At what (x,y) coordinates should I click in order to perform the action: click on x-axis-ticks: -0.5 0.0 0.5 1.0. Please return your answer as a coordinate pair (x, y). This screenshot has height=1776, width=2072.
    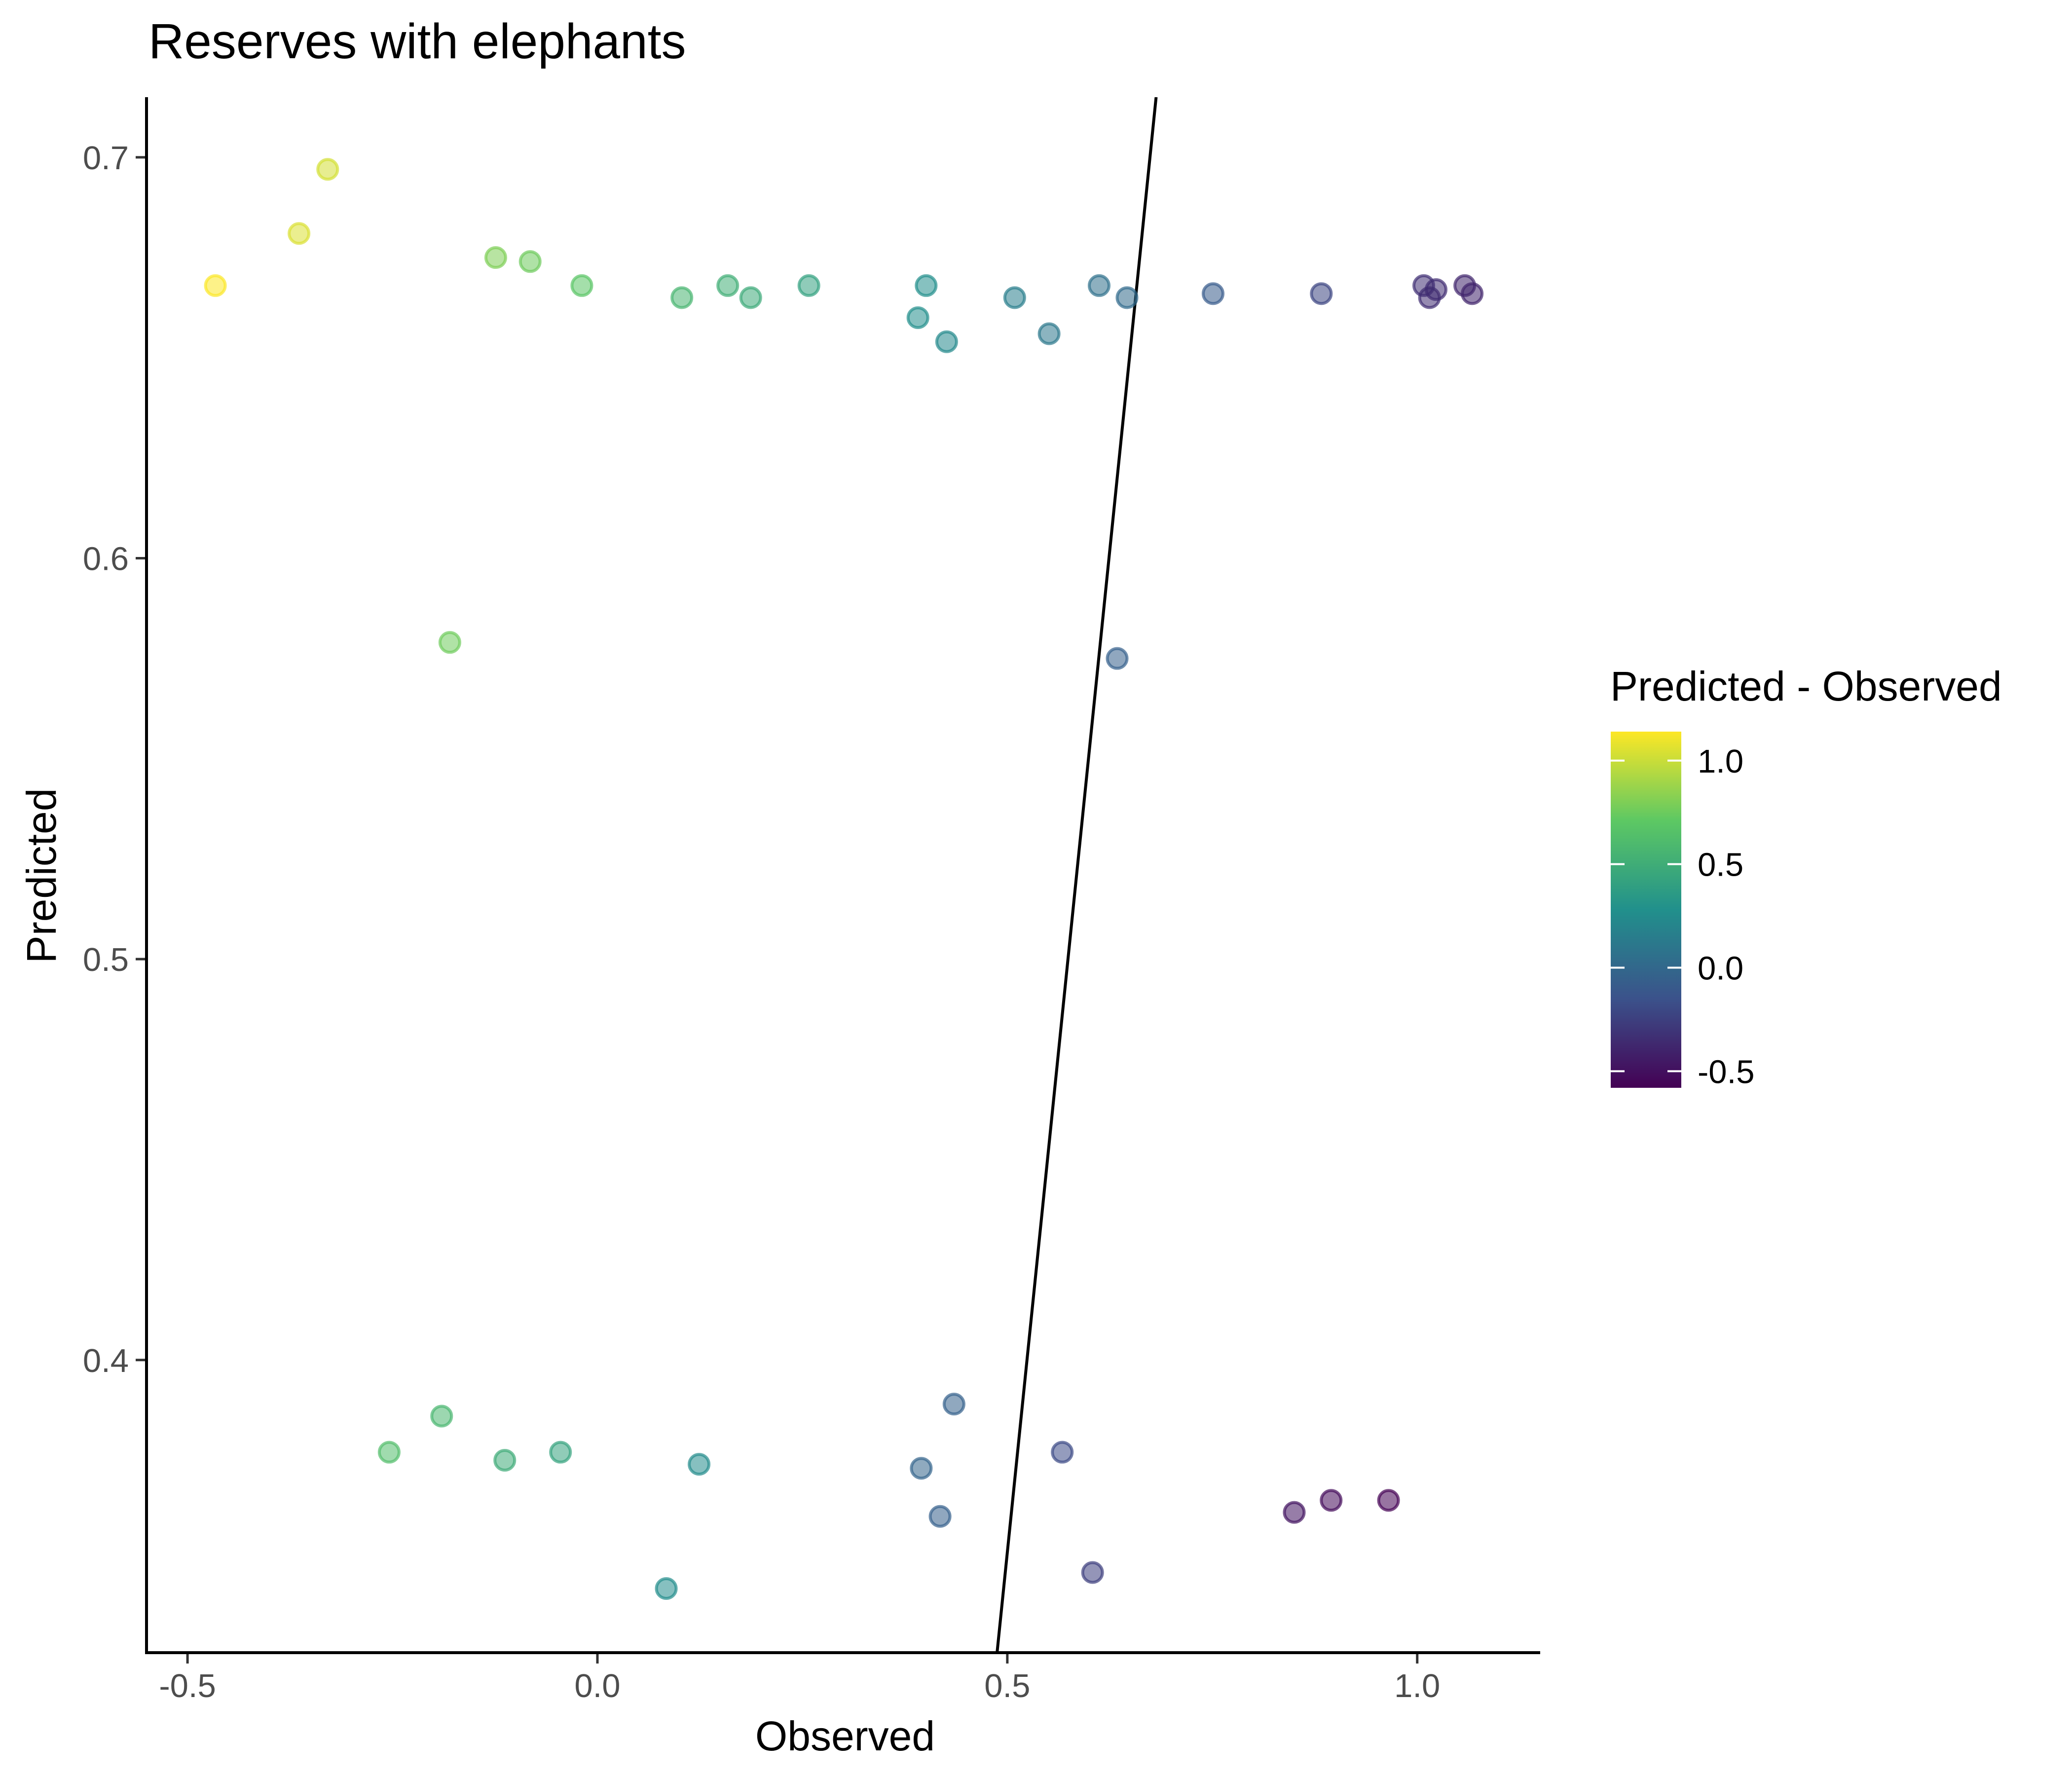
    Looking at the image, I should click on (800, 1679).